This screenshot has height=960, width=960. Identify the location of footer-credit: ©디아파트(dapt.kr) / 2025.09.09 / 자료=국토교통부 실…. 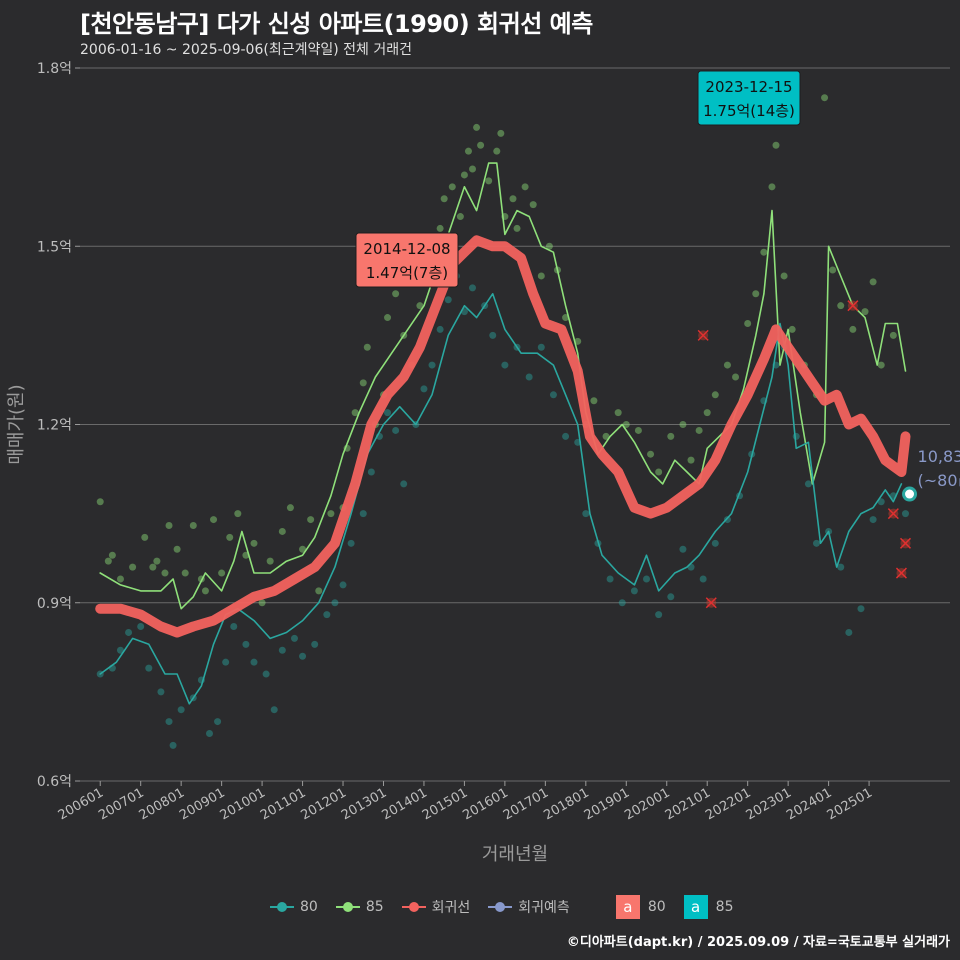
(758, 942).